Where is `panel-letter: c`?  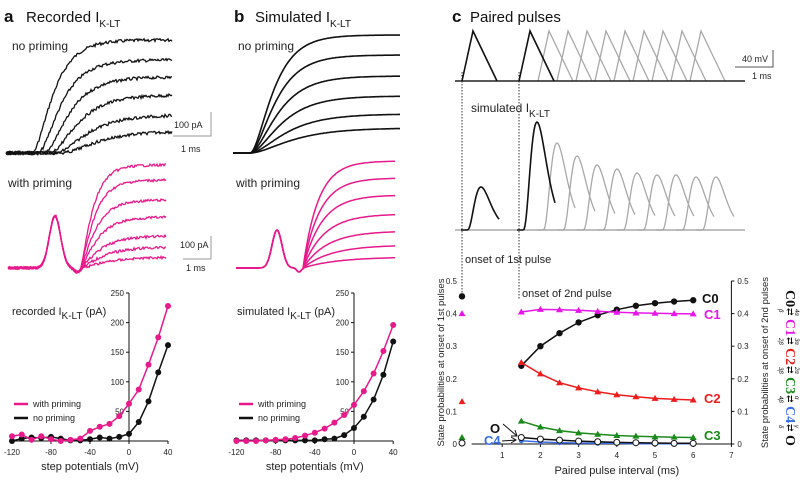
panel-letter: c is located at coordinates (456, 16).